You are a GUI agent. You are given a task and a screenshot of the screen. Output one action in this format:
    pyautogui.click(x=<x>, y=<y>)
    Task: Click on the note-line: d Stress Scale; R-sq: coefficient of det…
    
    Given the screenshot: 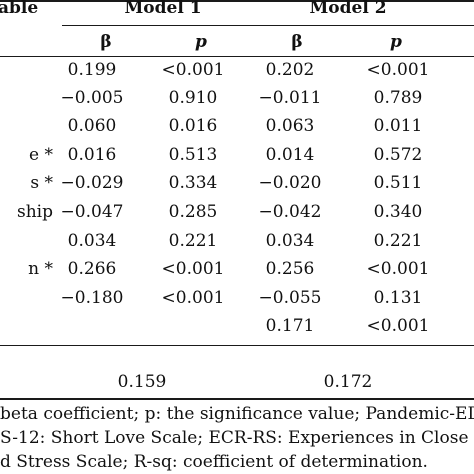 What is the action you would take?
    pyautogui.click(x=214, y=462)
    